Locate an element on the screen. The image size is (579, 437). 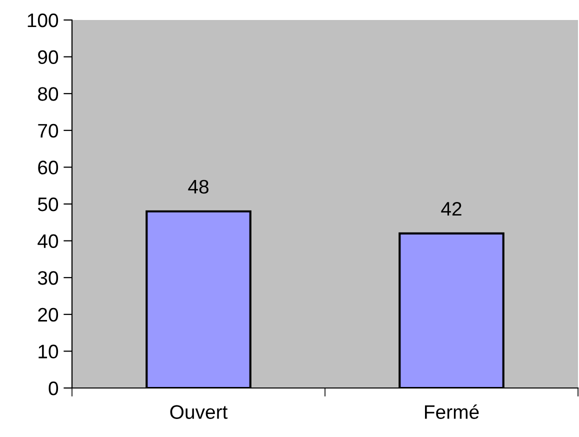
y-tick-label: 0 is located at coordinates (53, 388).